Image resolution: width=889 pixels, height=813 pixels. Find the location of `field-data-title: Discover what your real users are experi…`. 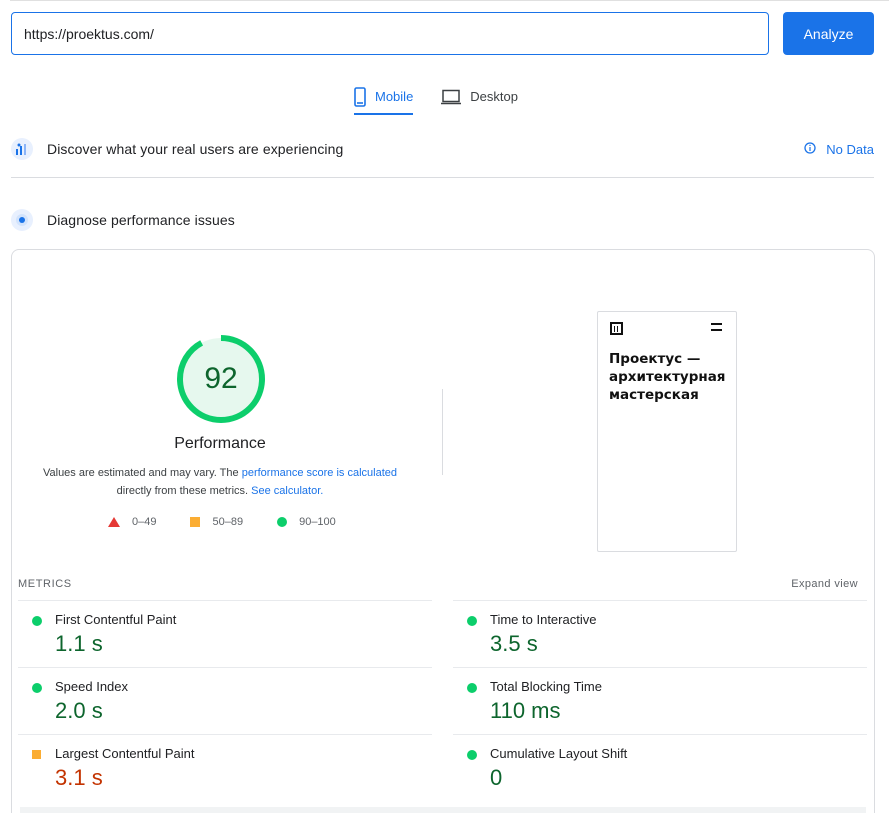

field-data-title: Discover what your real users are experi… is located at coordinates (195, 149).